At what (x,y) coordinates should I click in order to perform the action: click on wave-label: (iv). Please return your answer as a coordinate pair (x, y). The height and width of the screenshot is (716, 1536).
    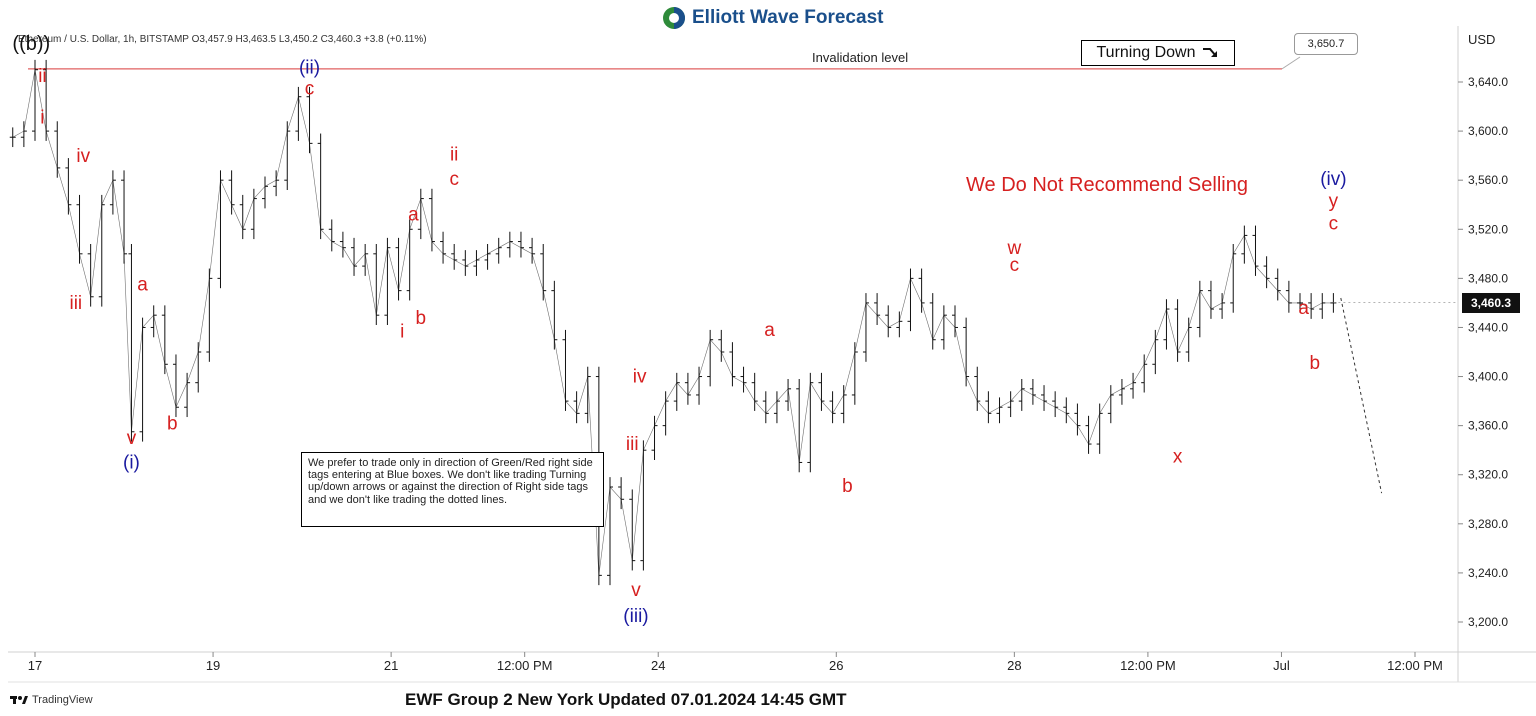
    Looking at the image, I should click on (1333, 179).